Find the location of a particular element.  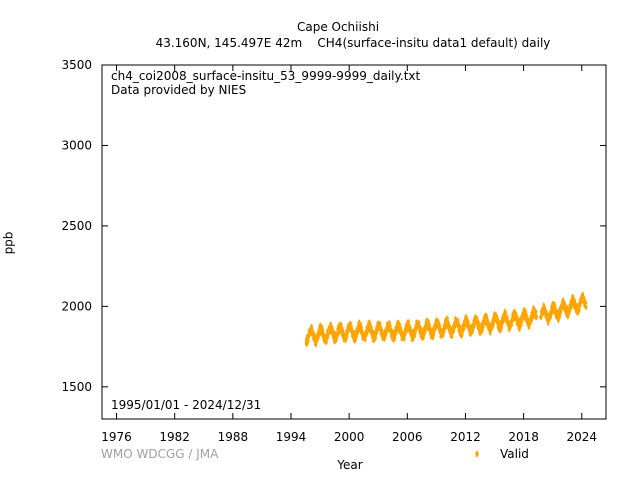

x-tick-label: 1988 is located at coordinates (233, 437).